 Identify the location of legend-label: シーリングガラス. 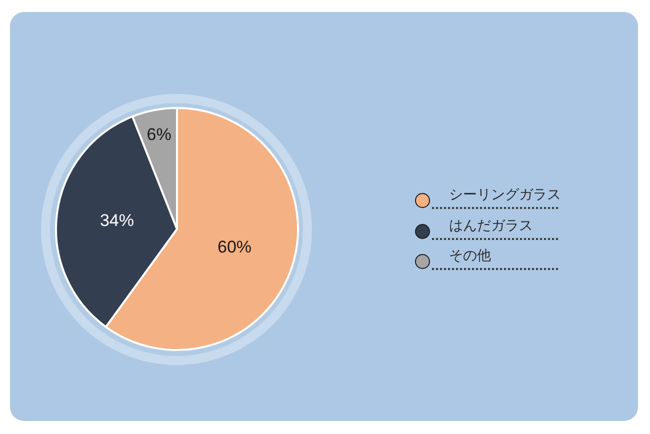
(505, 195).